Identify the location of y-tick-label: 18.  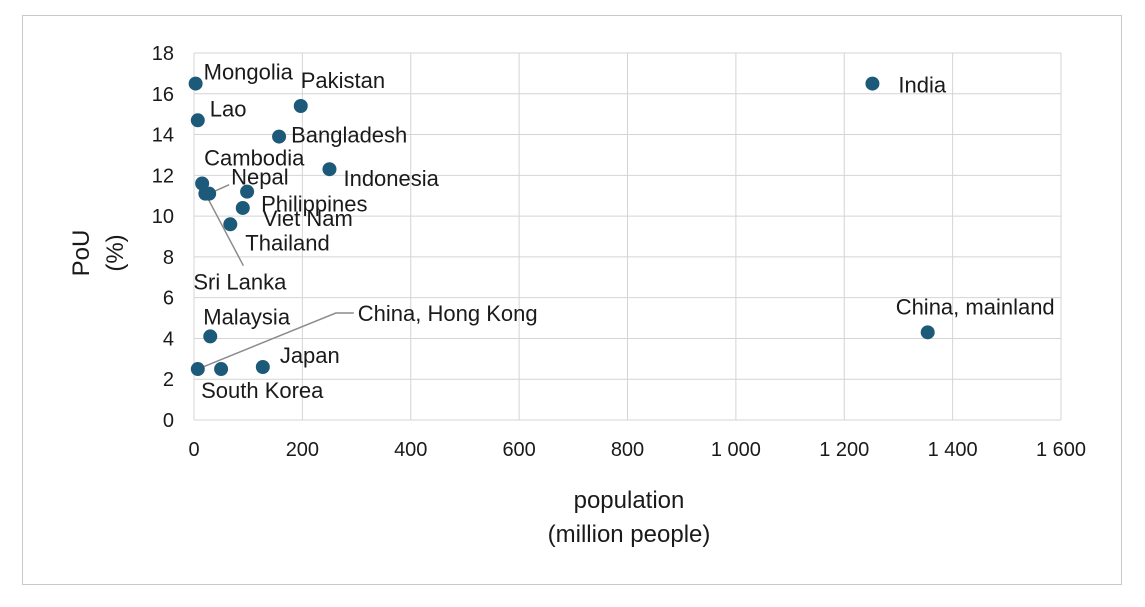
(163, 54).